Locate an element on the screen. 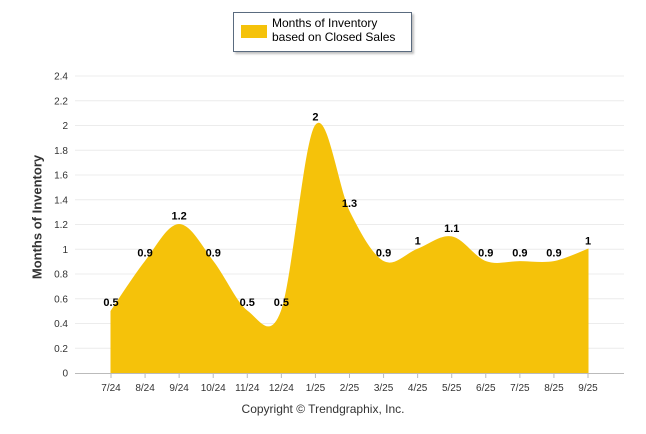 This screenshot has width=646, height=434. data-label: 1.2 is located at coordinates (178, 217).